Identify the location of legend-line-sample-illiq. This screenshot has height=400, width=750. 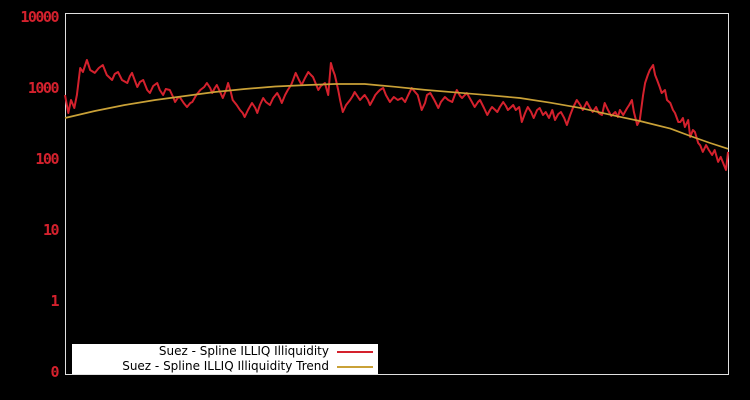
(355, 351).